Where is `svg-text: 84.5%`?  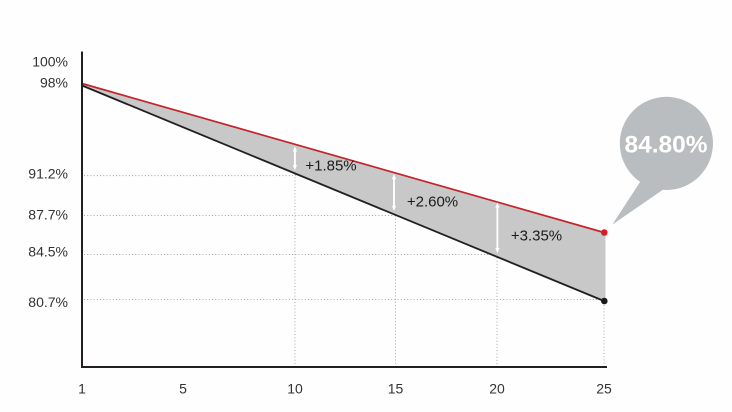 svg-text: 84.5% is located at coordinates (48, 251).